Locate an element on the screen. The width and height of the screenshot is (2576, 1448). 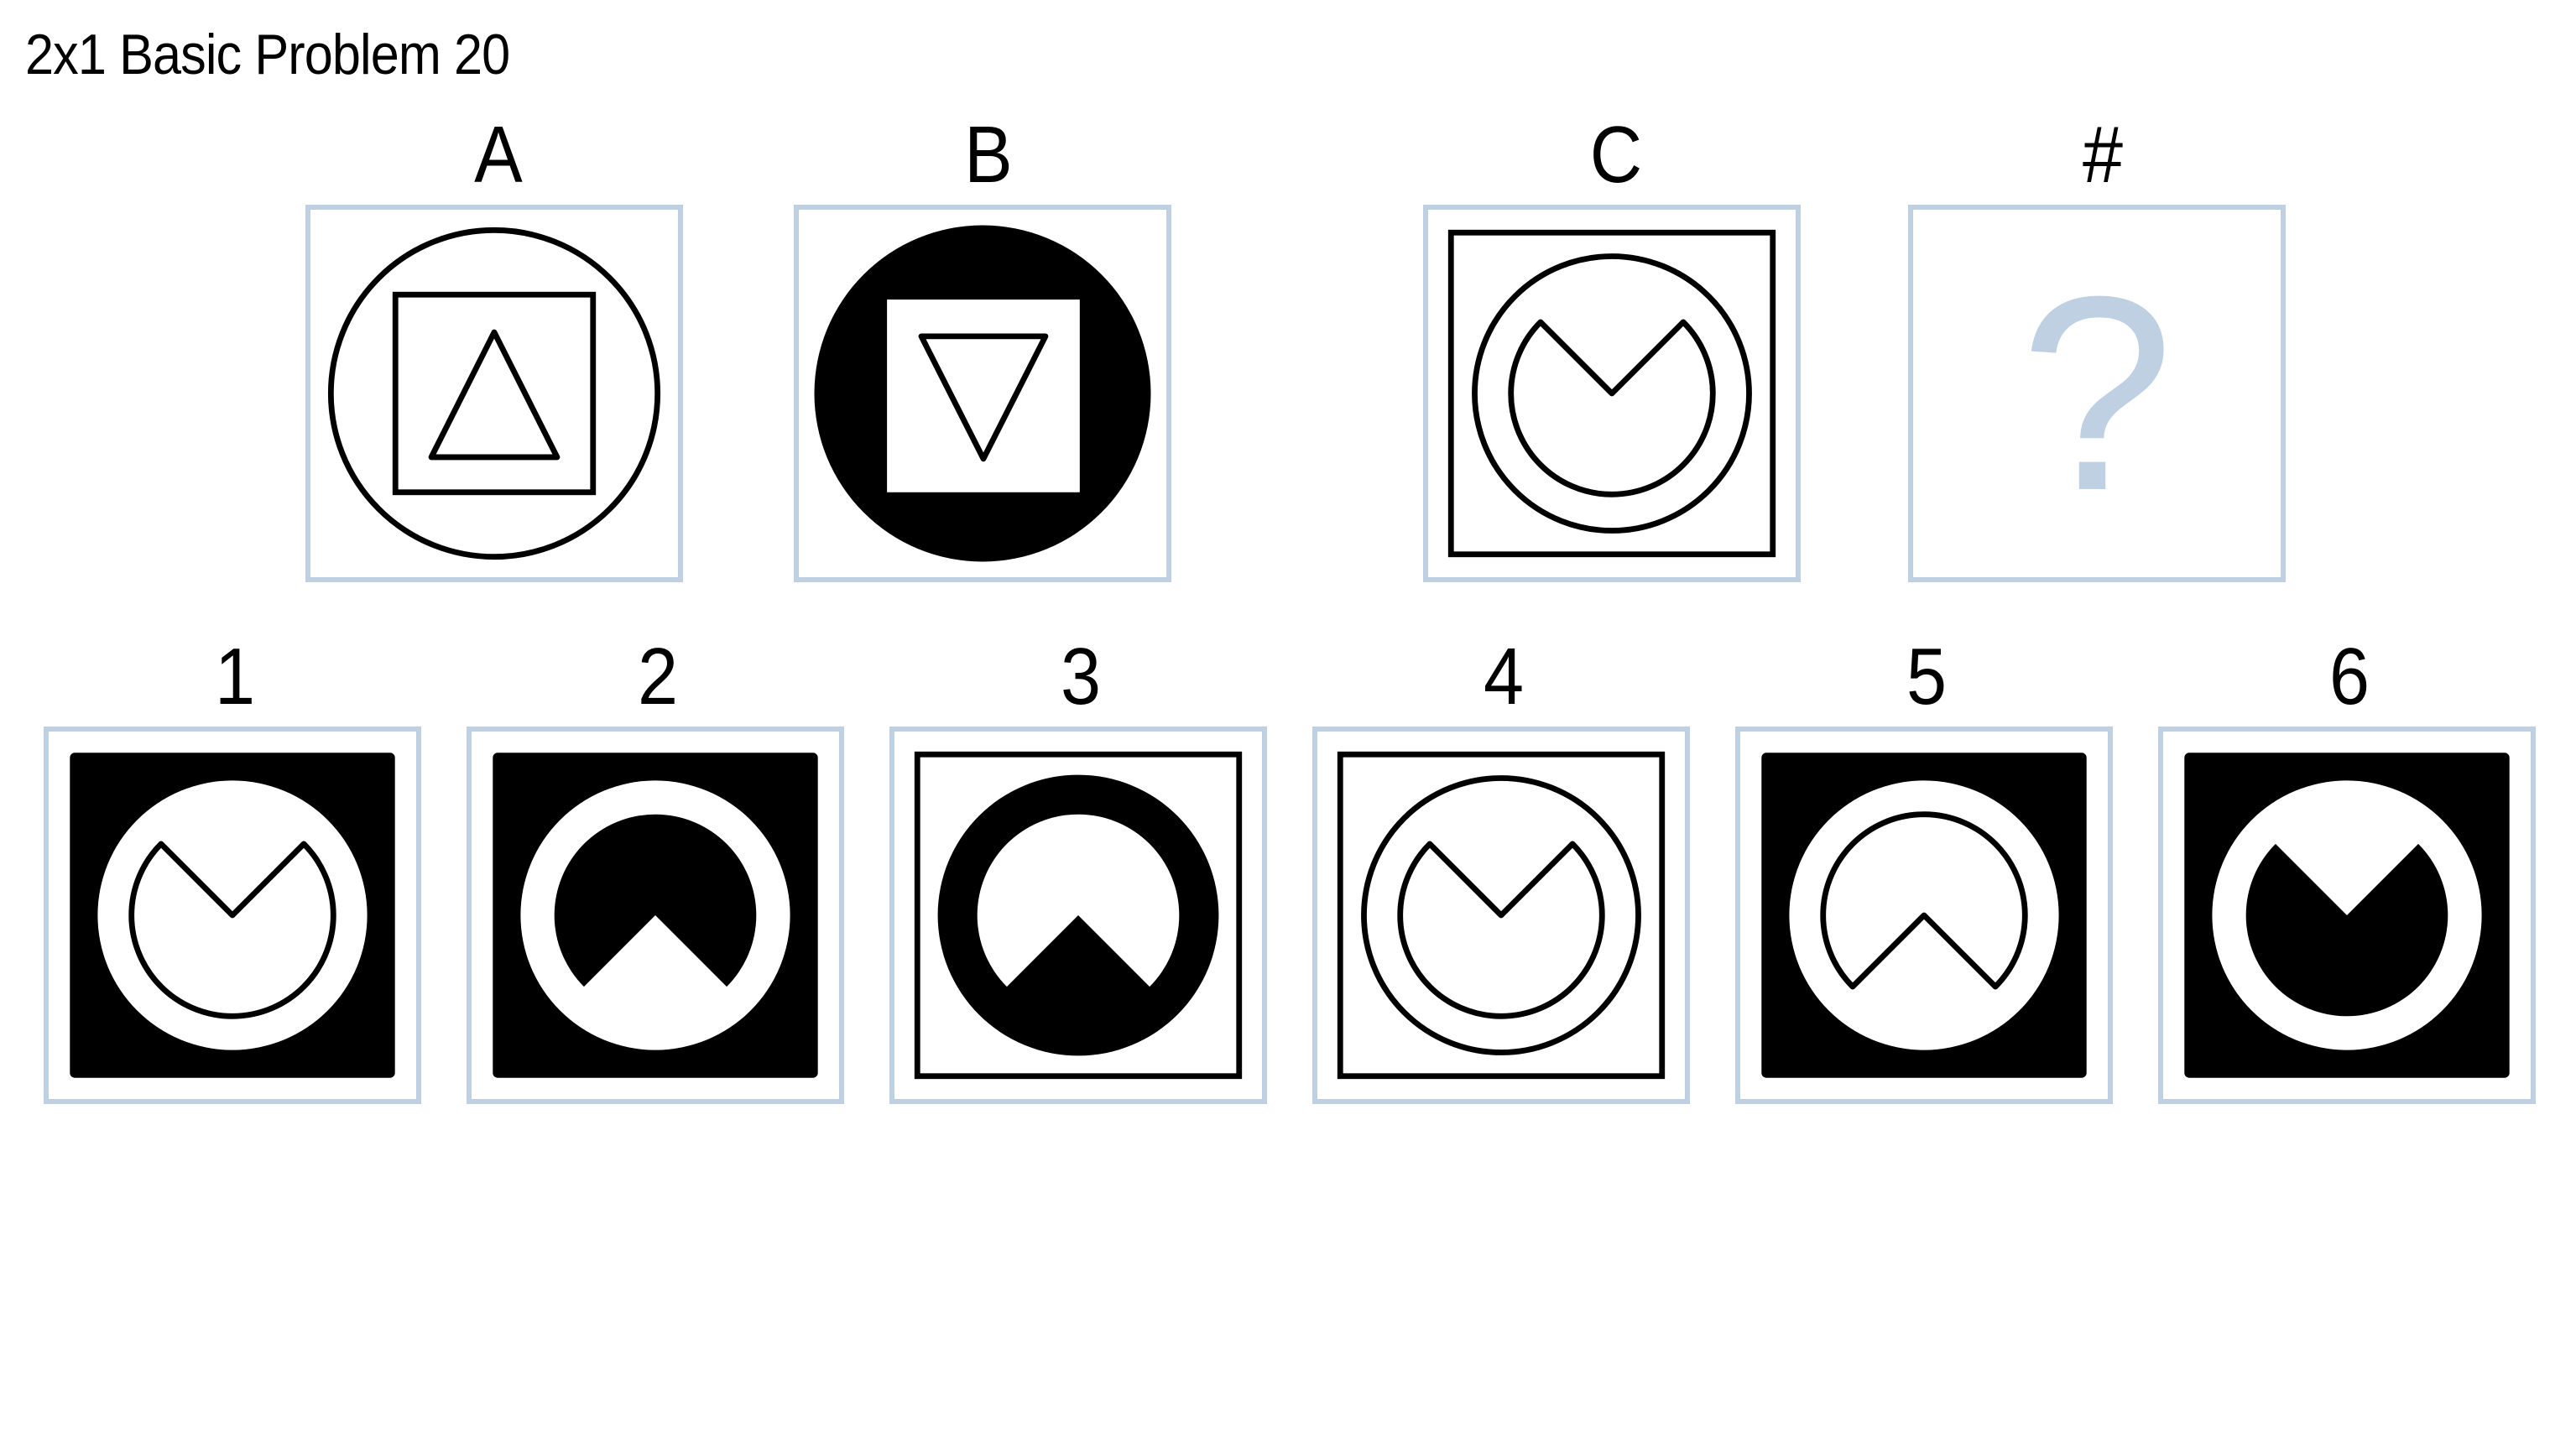
square-circle-pacman-figure is located at coordinates (1611, 394).